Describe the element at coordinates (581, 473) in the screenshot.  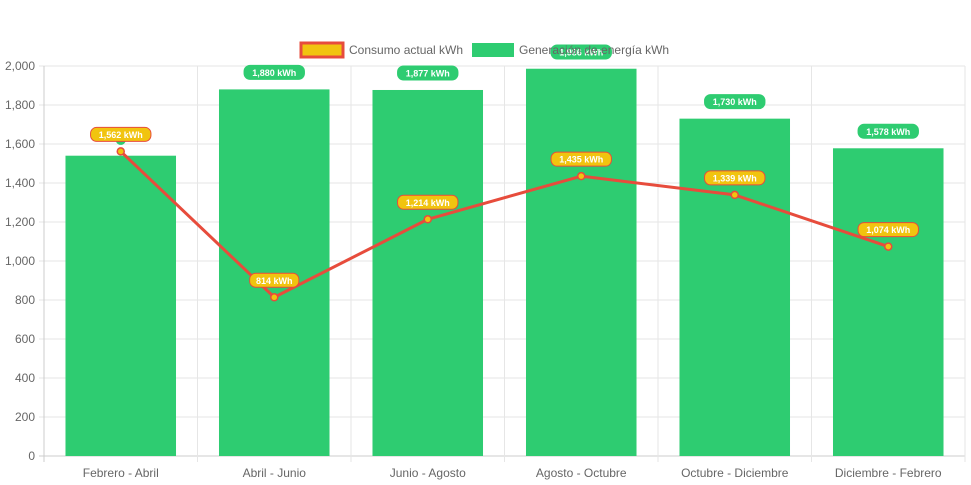
I see `x-tick-label: Agosto - Octubre` at that location.